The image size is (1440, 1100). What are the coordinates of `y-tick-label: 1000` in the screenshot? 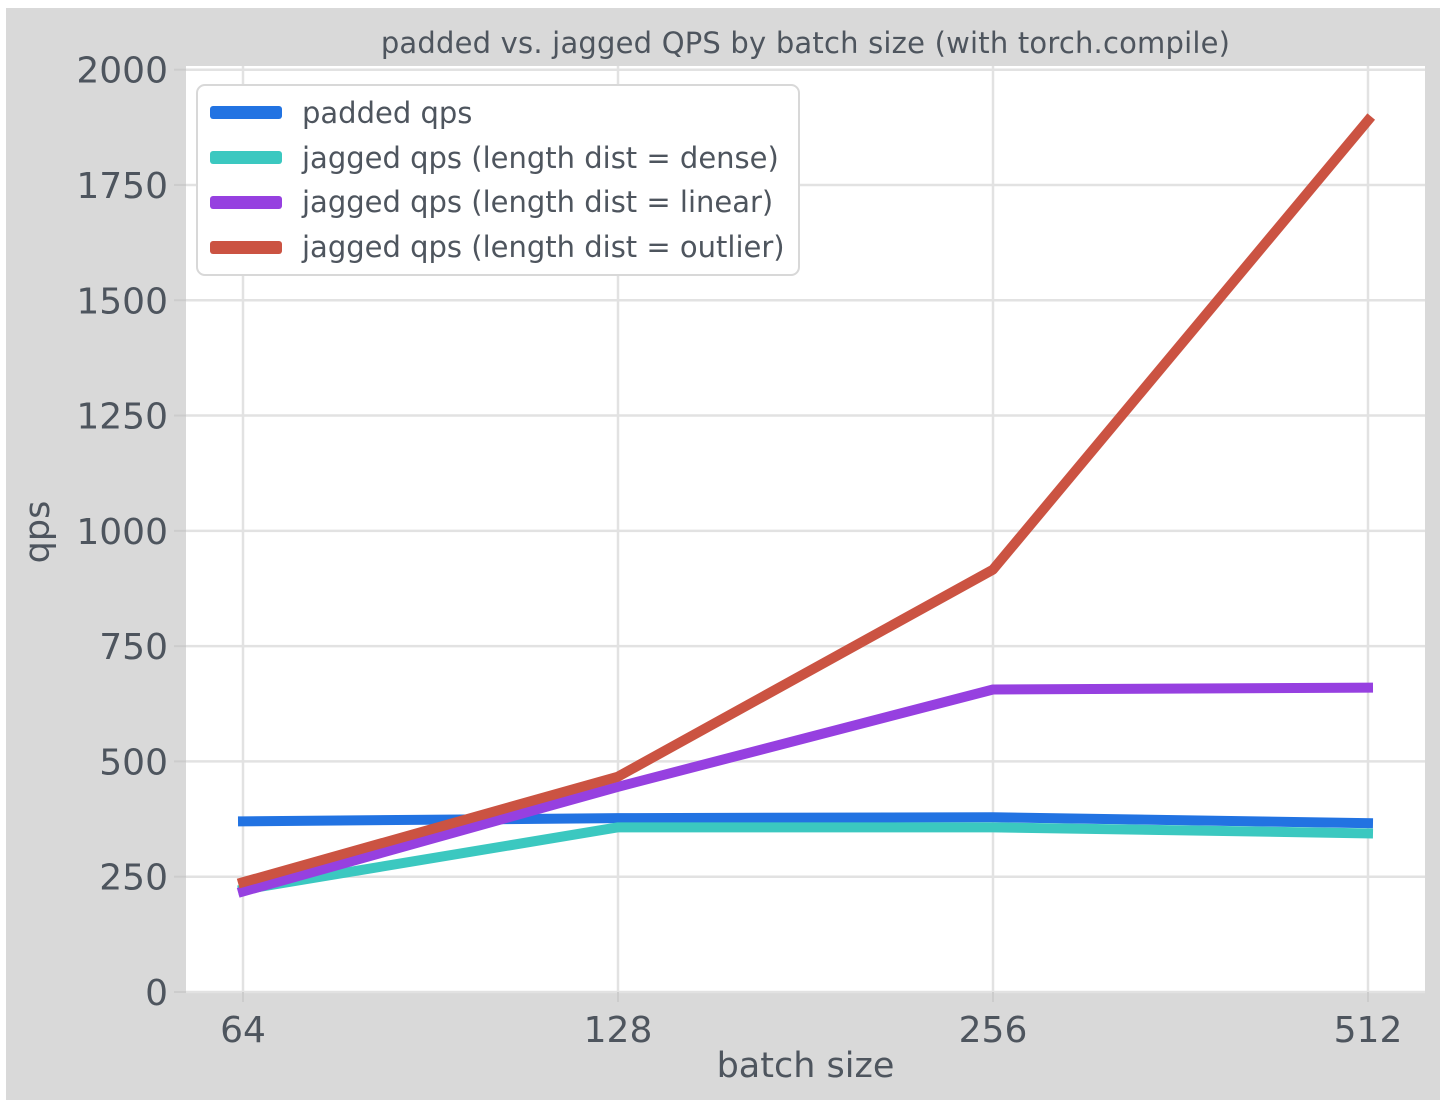 It's located at (122, 532).